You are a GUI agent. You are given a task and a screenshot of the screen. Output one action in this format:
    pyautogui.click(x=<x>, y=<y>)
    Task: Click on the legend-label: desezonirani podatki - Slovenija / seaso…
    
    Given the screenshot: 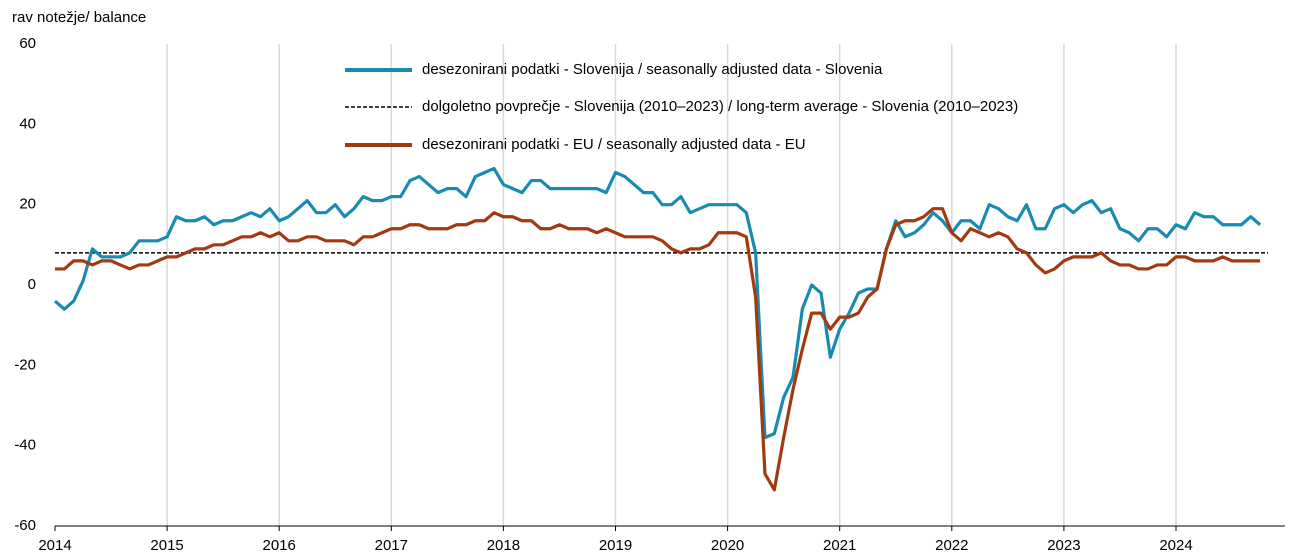 What is the action you would take?
    pyautogui.click(x=652, y=69)
    